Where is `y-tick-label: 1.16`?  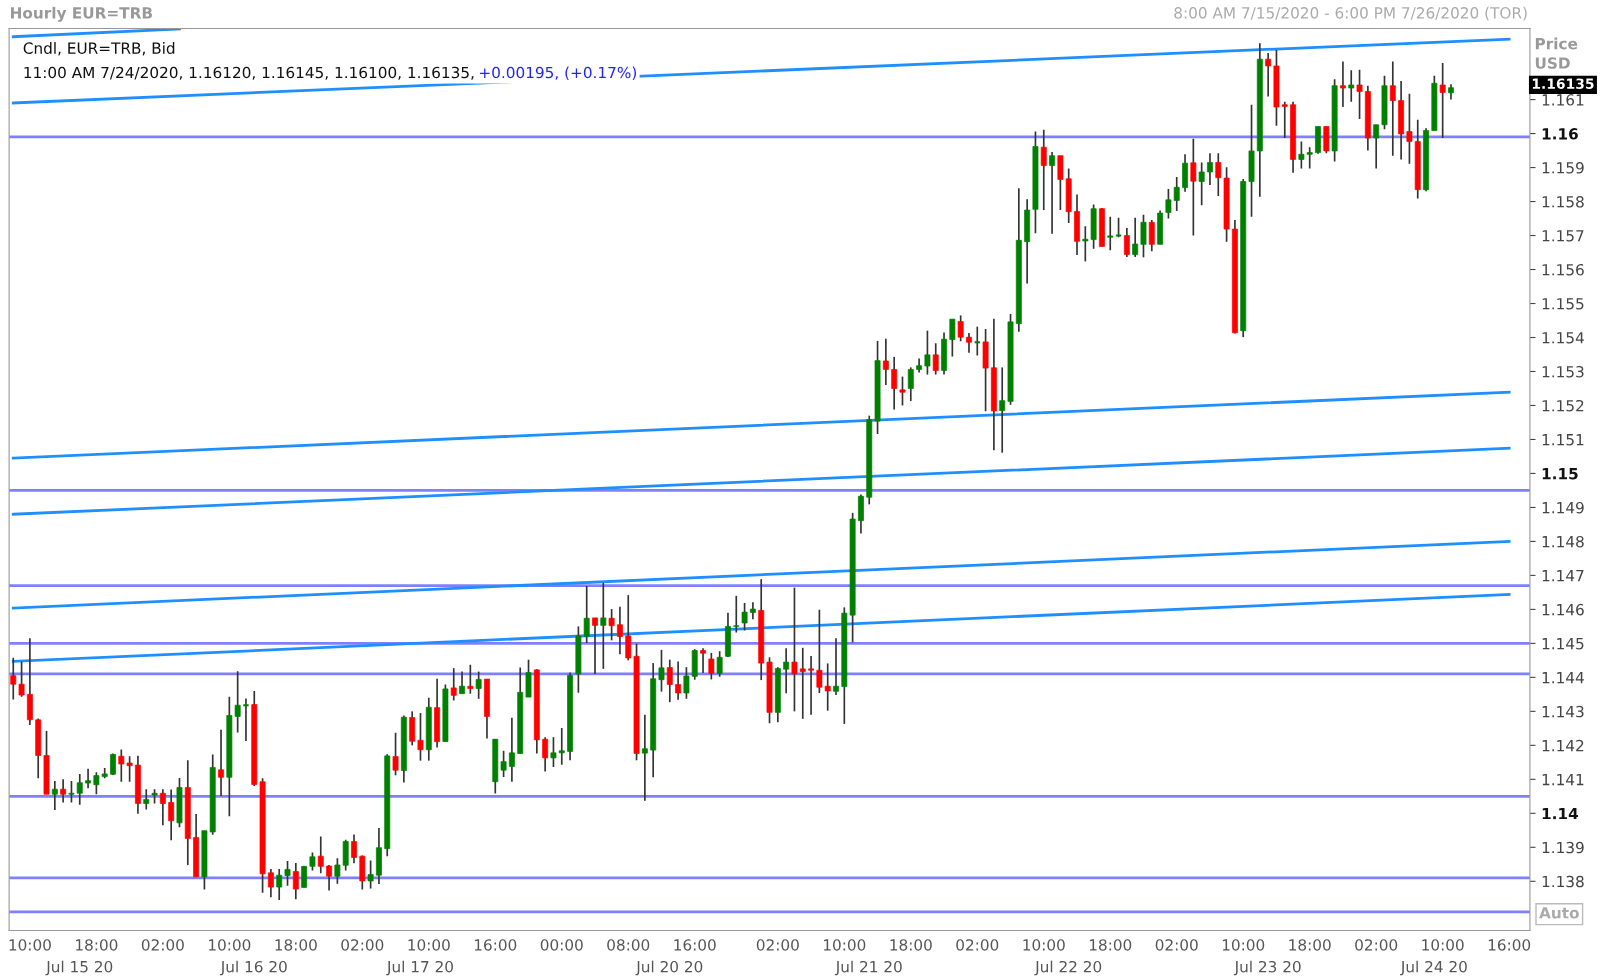
y-tick-label: 1.16 is located at coordinates (1560, 134).